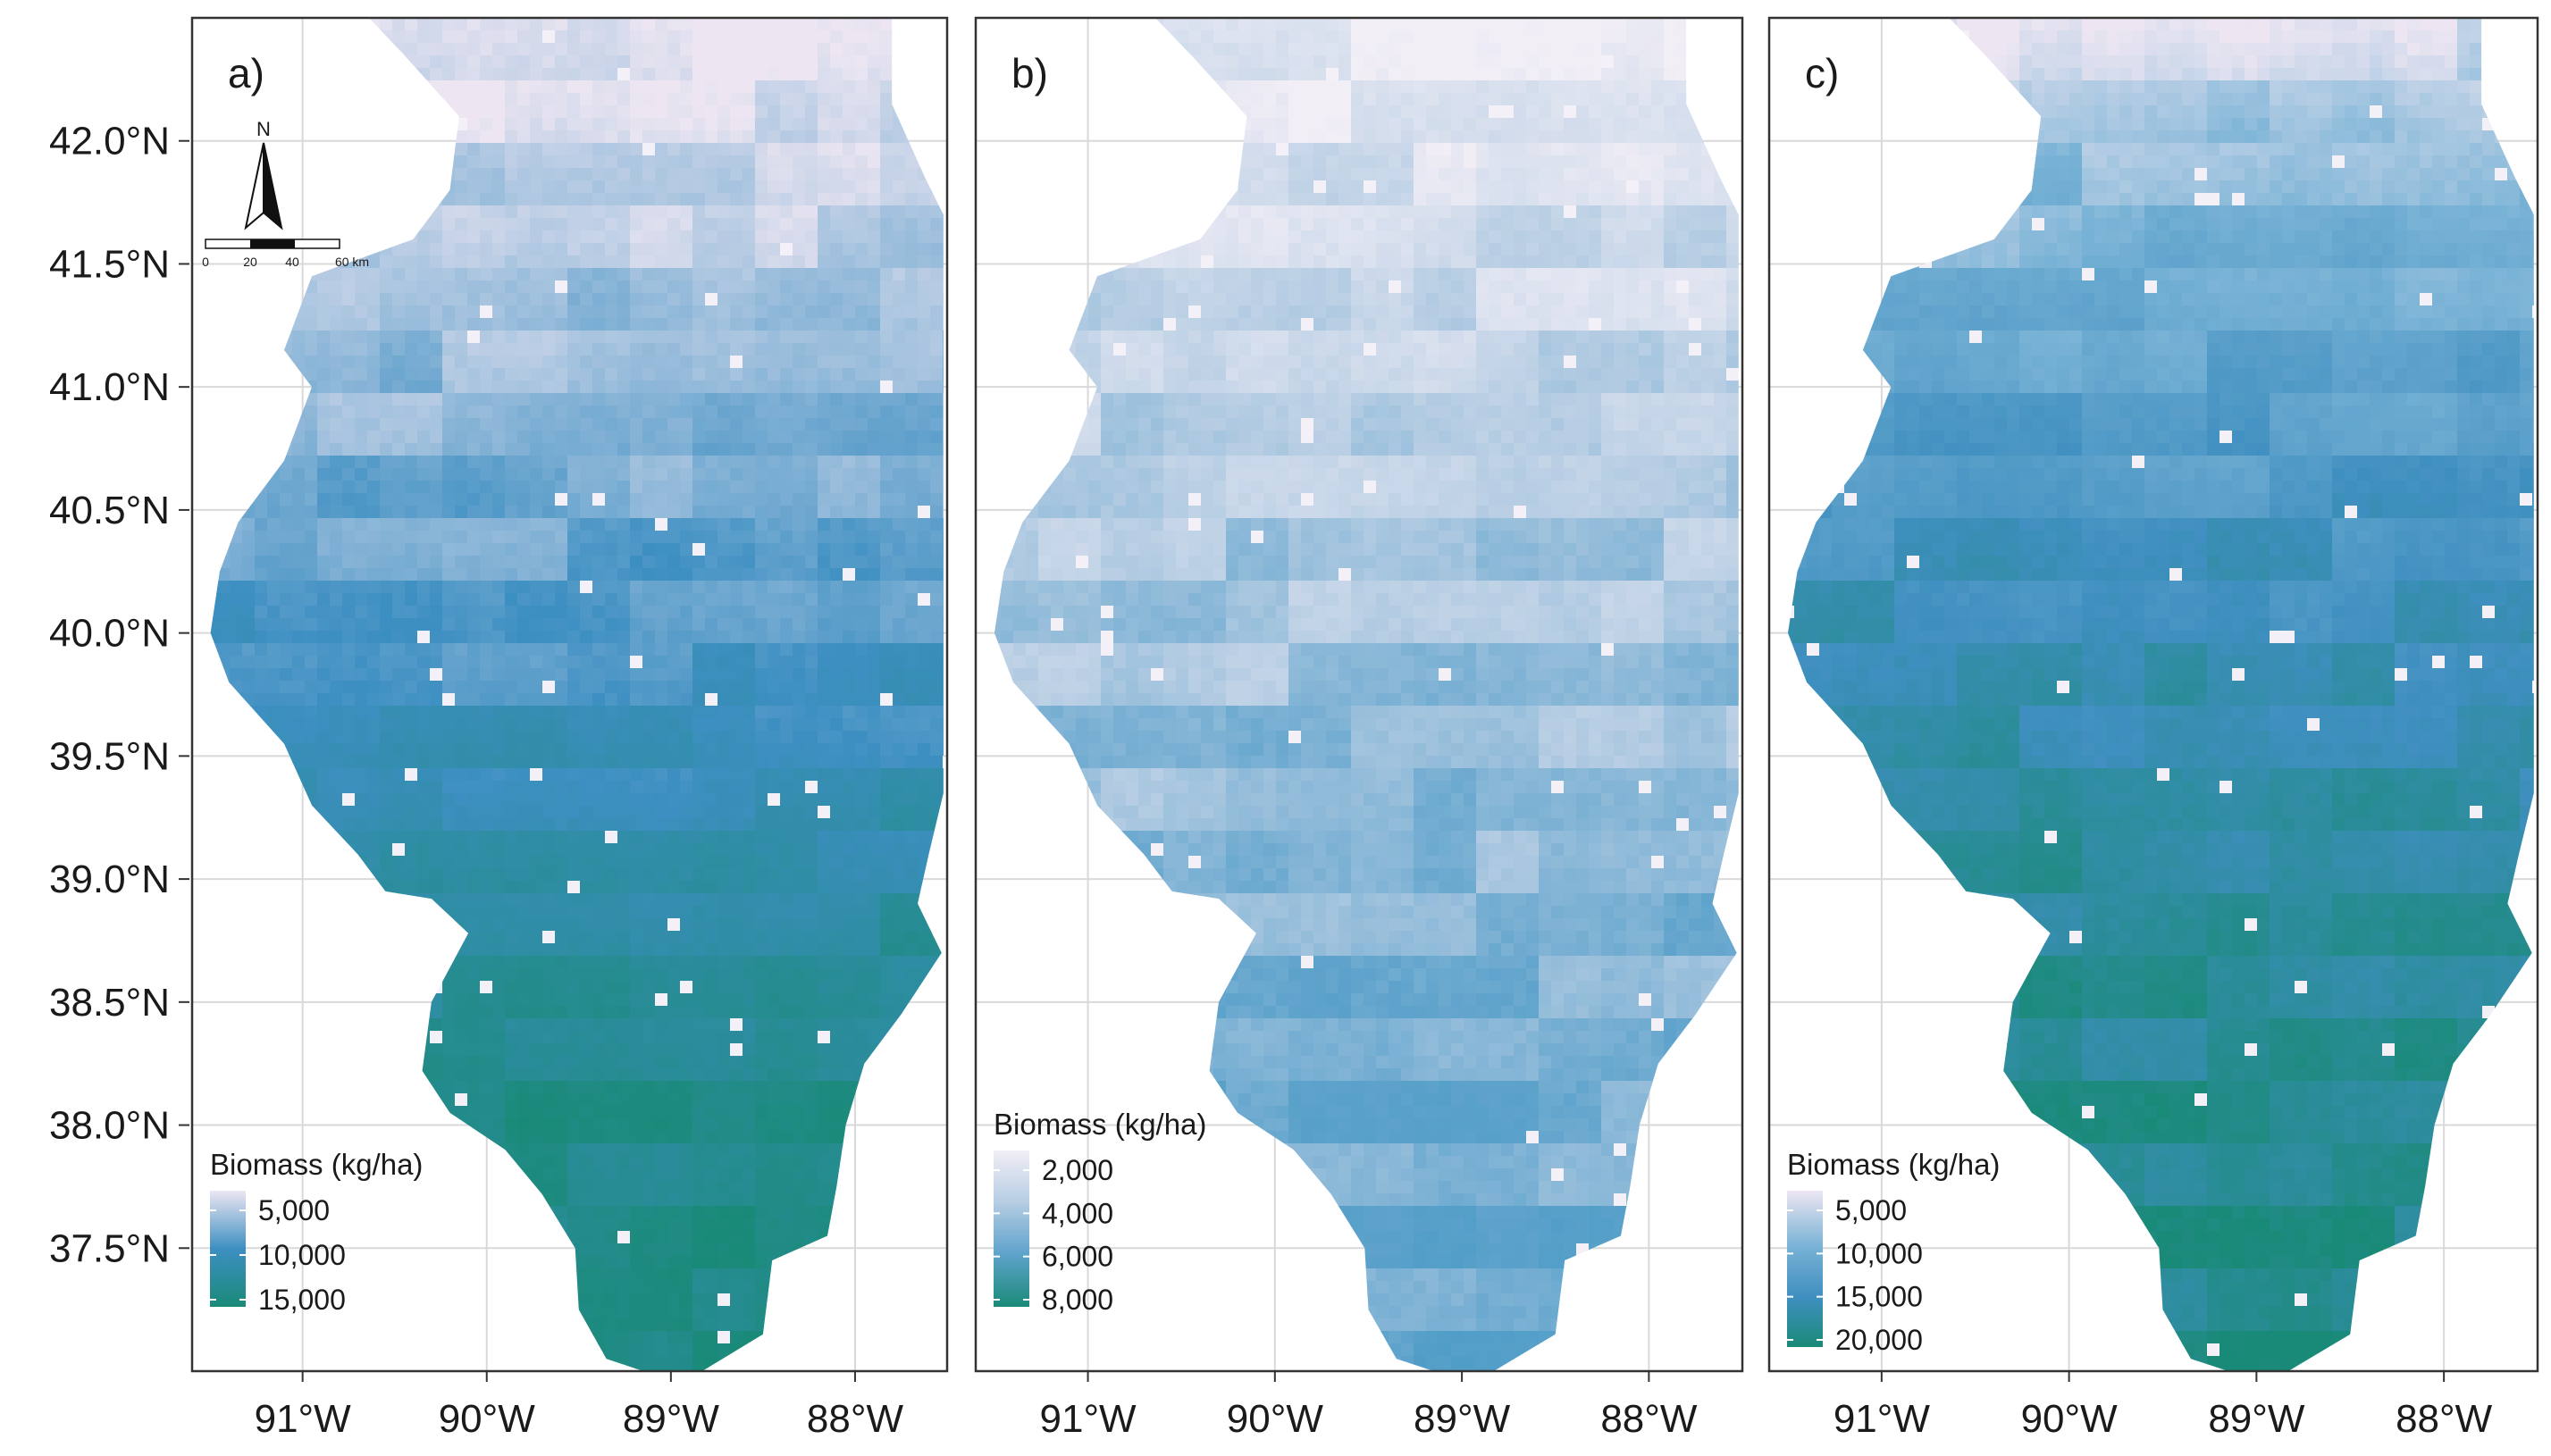 This screenshot has height=1456, width=2551. Describe the element at coordinates (110, 1126) in the screenshot. I see `y-tick-label: 38.0°N` at that location.